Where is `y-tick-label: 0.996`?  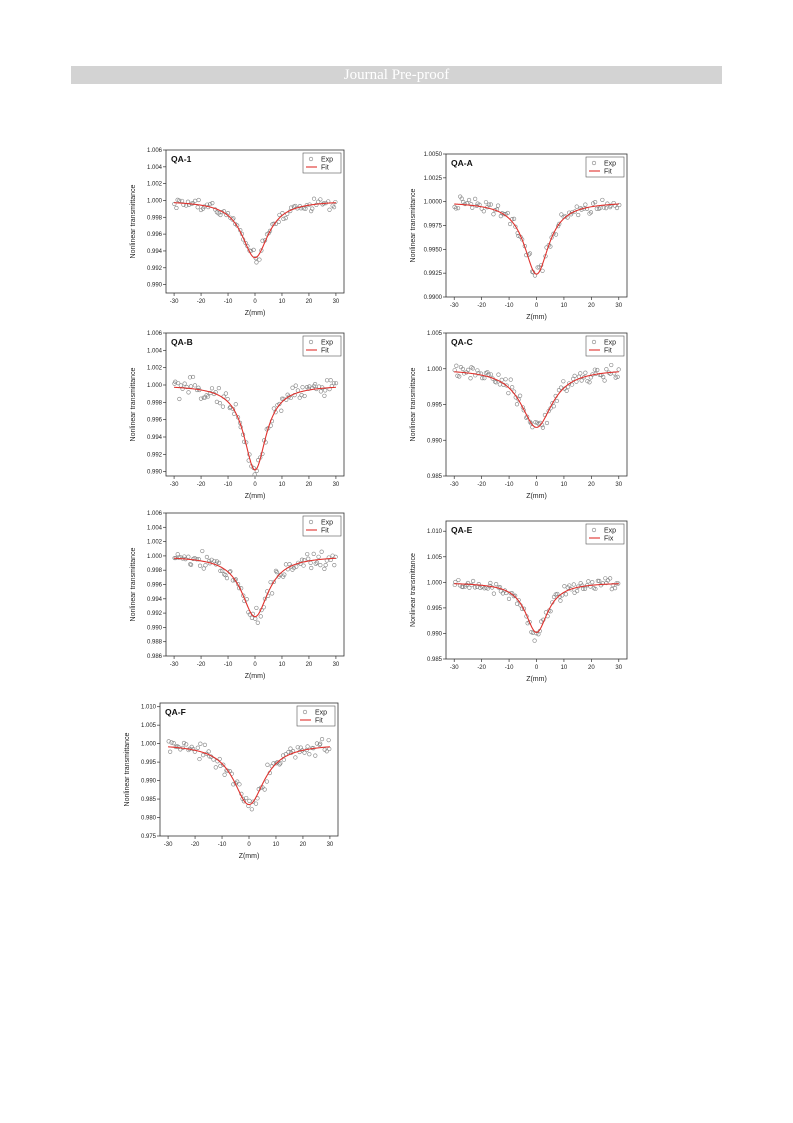 y-tick-label: 0.996 is located at coordinates (155, 421).